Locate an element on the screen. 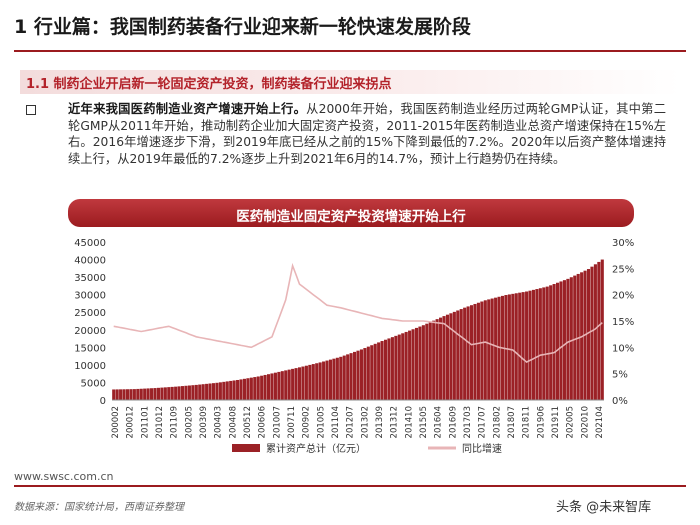  footer-rule is located at coordinates (350, 486).